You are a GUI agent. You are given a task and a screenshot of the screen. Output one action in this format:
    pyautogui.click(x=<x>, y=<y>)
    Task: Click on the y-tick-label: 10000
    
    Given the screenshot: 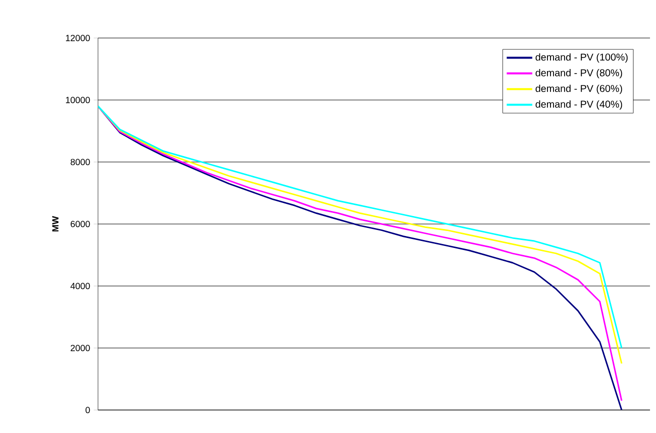 What is the action you would take?
    pyautogui.click(x=78, y=100)
    